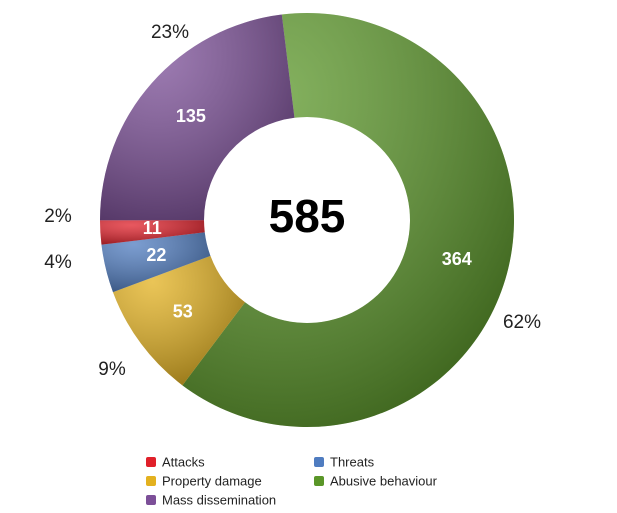 This screenshot has width=617, height=513. I want to click on legend-label: Mass dissemination, so click(219, 499).